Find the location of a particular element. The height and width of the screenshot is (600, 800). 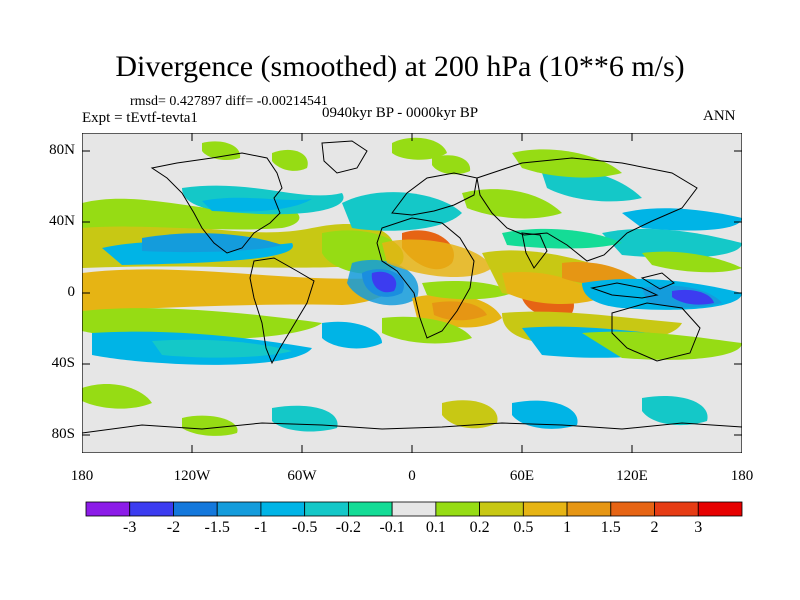

y-tick-label-40s: 40S is located at coordinates (63, 363).